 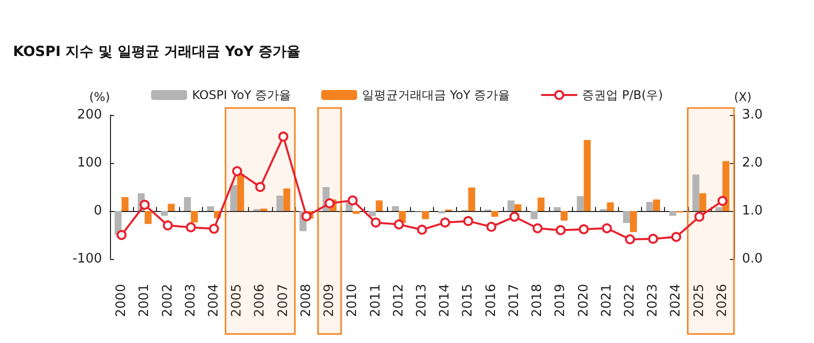 What do you see at coordinates (89, 163) in the screenshot?
I see `y-tick-label: 100` at bounding box center [89, 163].